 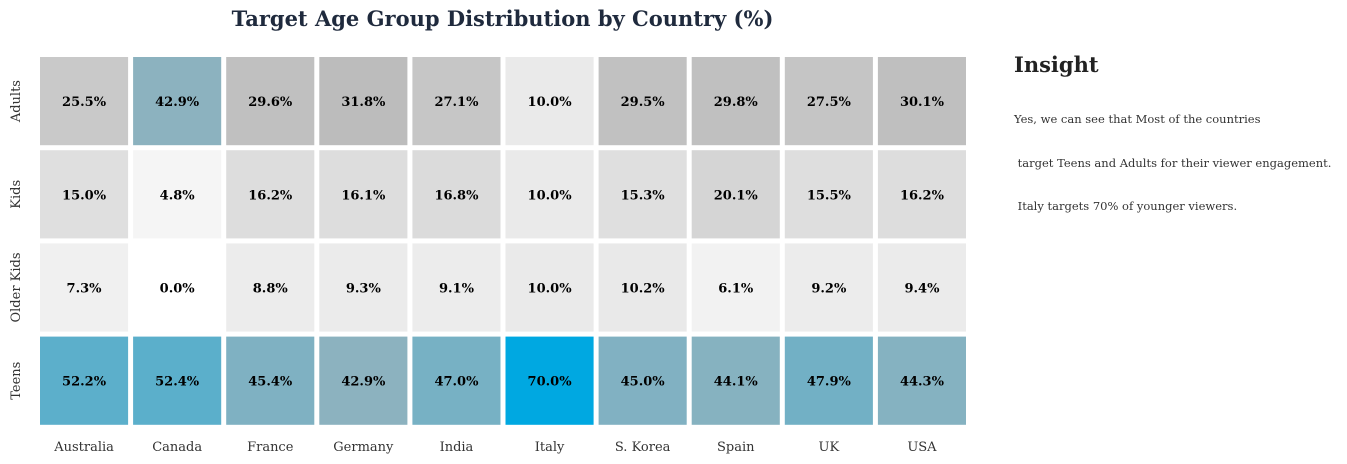 I want to click on cell-value-label: 70.0%, so click(x=550, y=382).